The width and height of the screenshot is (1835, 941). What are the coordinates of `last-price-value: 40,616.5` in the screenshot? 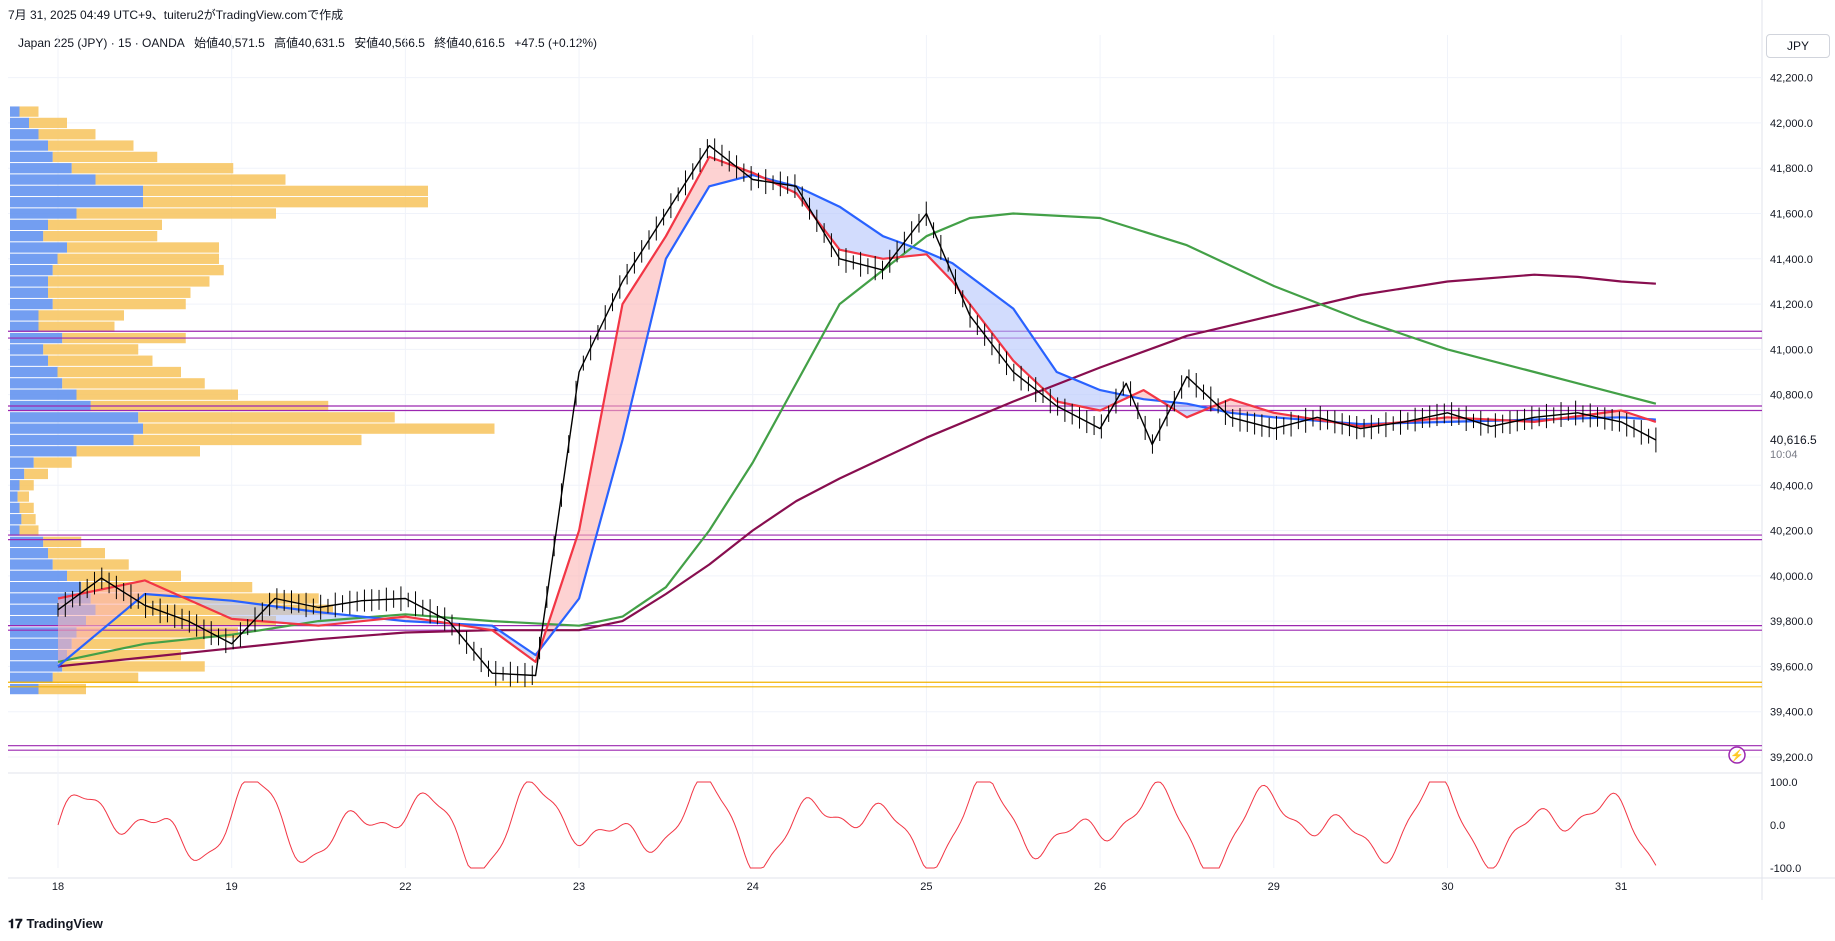 It's located at (1793, 440).